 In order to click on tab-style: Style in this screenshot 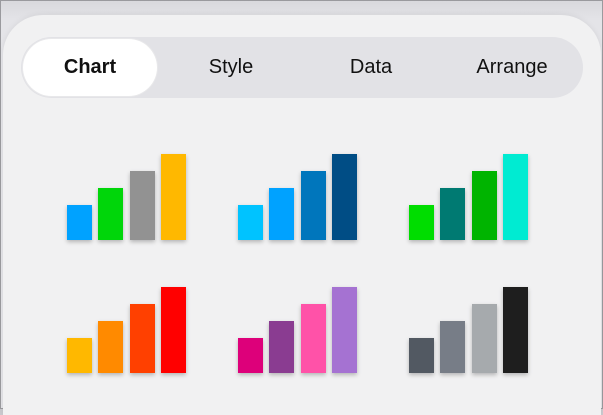, I will do `click(231, 67)`.